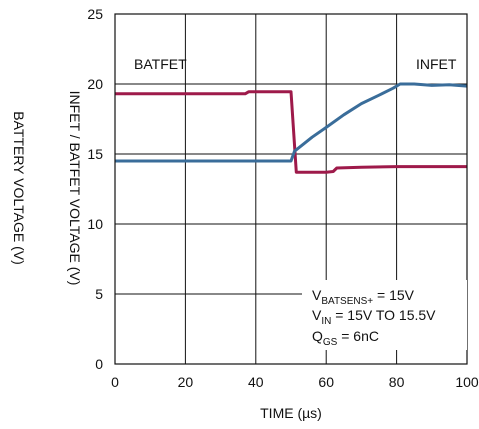 This screenshot has height=429, width=479. Describe the element at coordinates (99, 364) in the screenshot. I see `y-tick-label: 0` at that location.